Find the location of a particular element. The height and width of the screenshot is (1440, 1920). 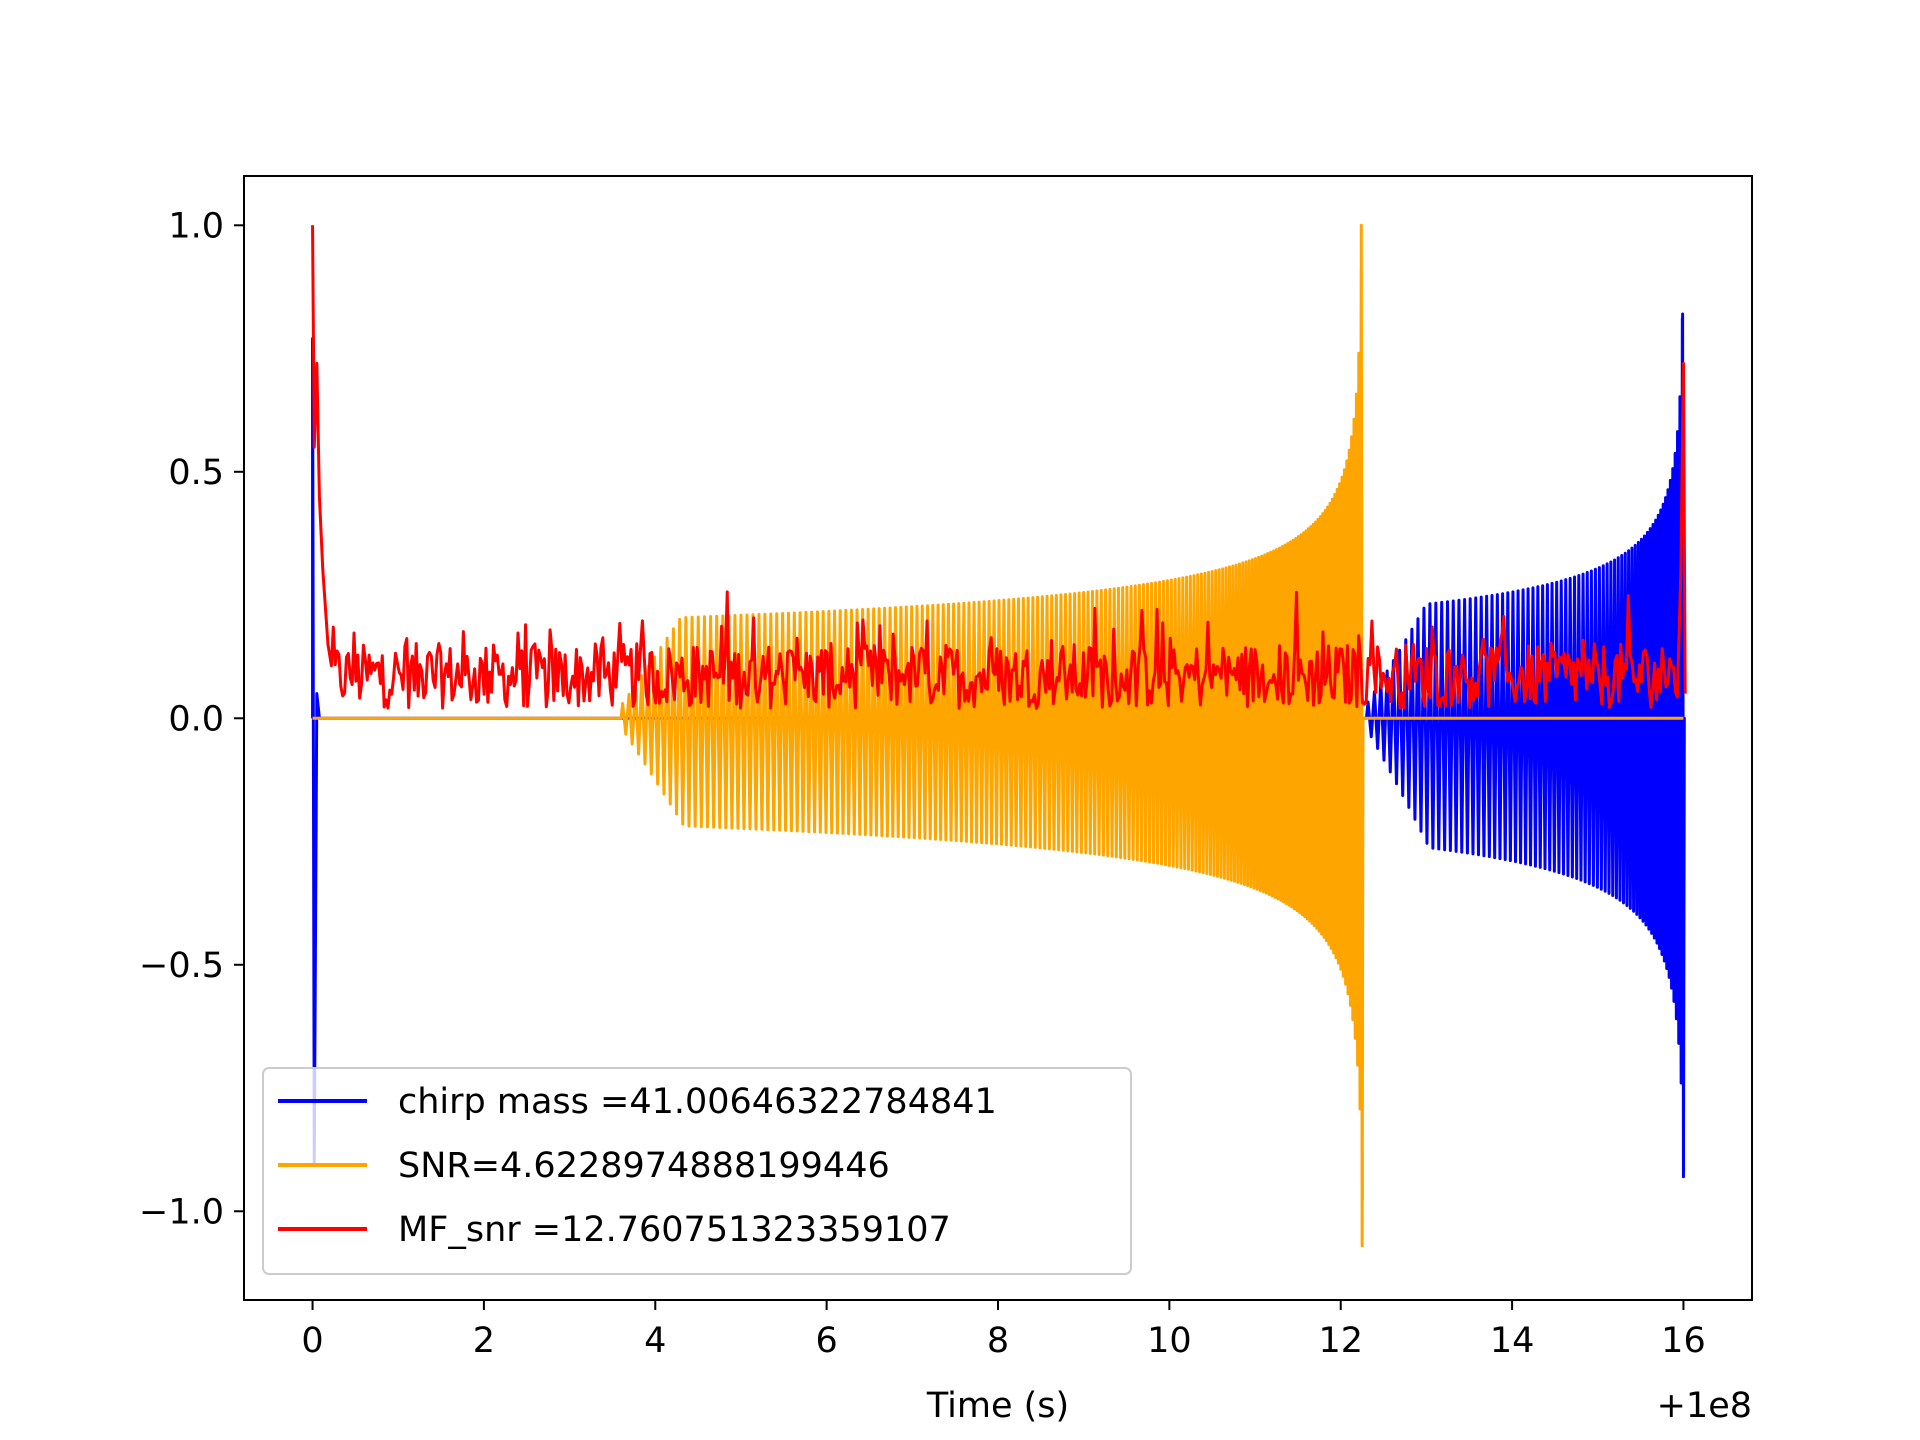

x-tick-label: 8 is located at coordinates (998, 1341).